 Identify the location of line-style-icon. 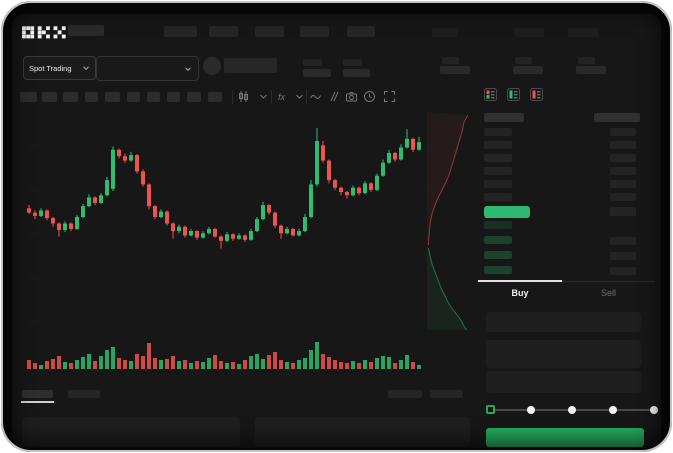
(315, 96).